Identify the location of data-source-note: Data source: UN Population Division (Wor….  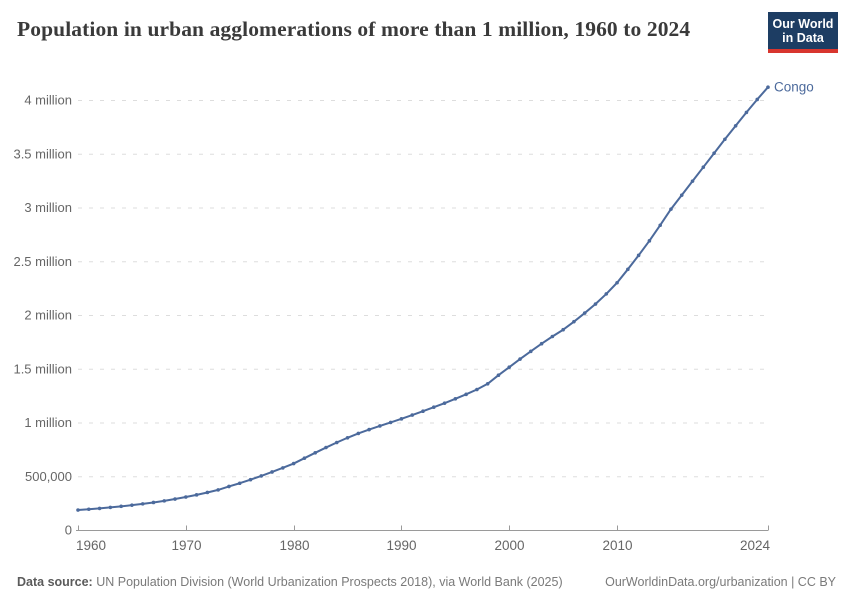
(290, 582).